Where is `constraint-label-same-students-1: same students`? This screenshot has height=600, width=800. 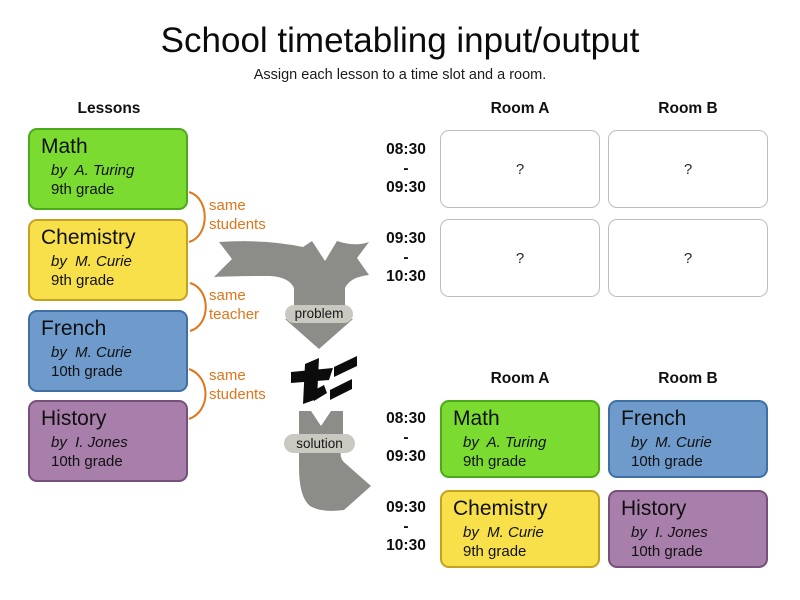
constraint-label-same-students-1: same students is located at coordinates (237, 215).